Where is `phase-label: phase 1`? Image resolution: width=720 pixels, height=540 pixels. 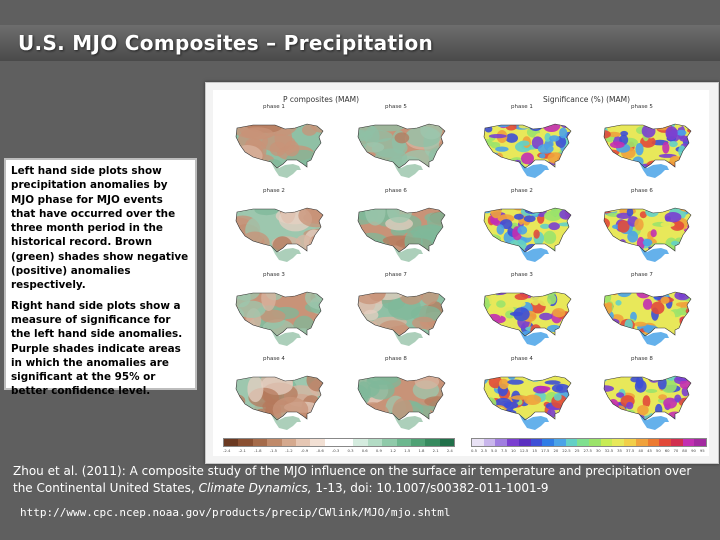
phase-label: phase 1 is located at coordinates (522, 107).